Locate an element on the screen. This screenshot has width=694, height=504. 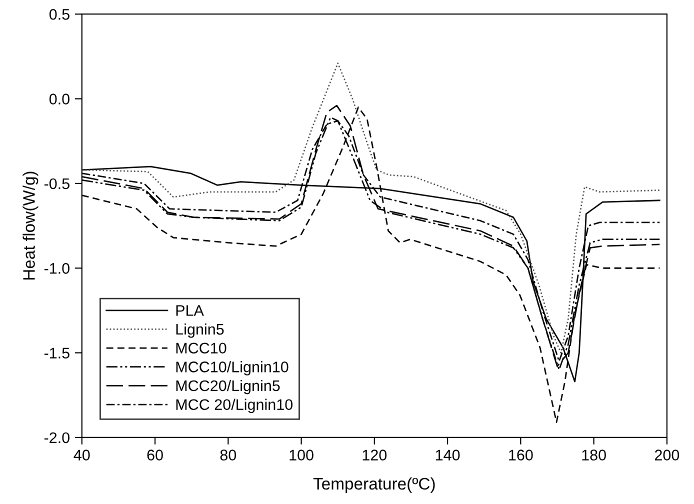
x-axis-title: Temperature(ºC) is located at coordinates (374, 485).